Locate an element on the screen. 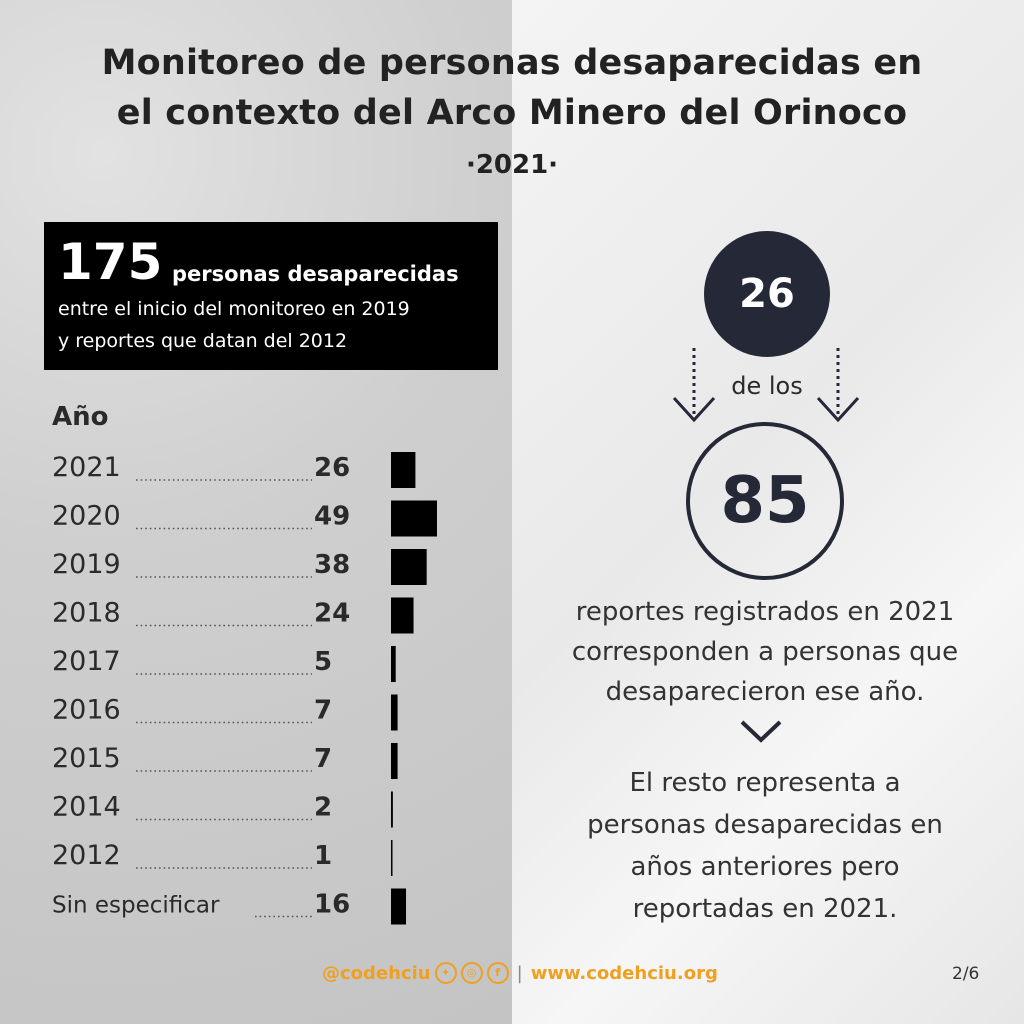  paragraph-2-line: El resto representa a is located at coordinates (765, 783).